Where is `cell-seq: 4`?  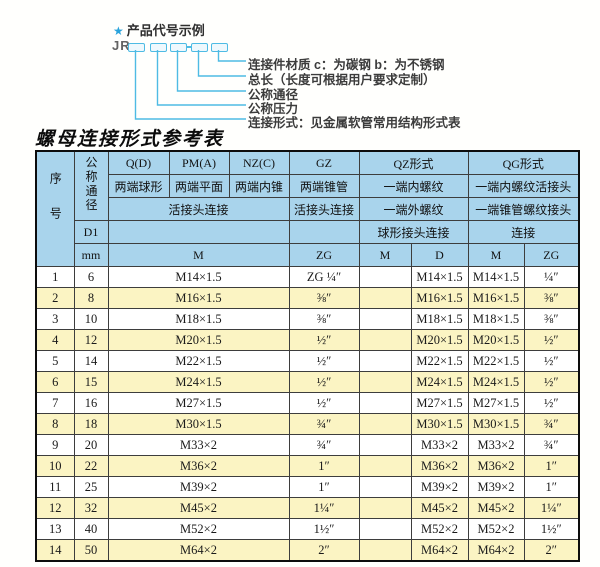 cell-seq: 4 is located at coordinates (55, 340).